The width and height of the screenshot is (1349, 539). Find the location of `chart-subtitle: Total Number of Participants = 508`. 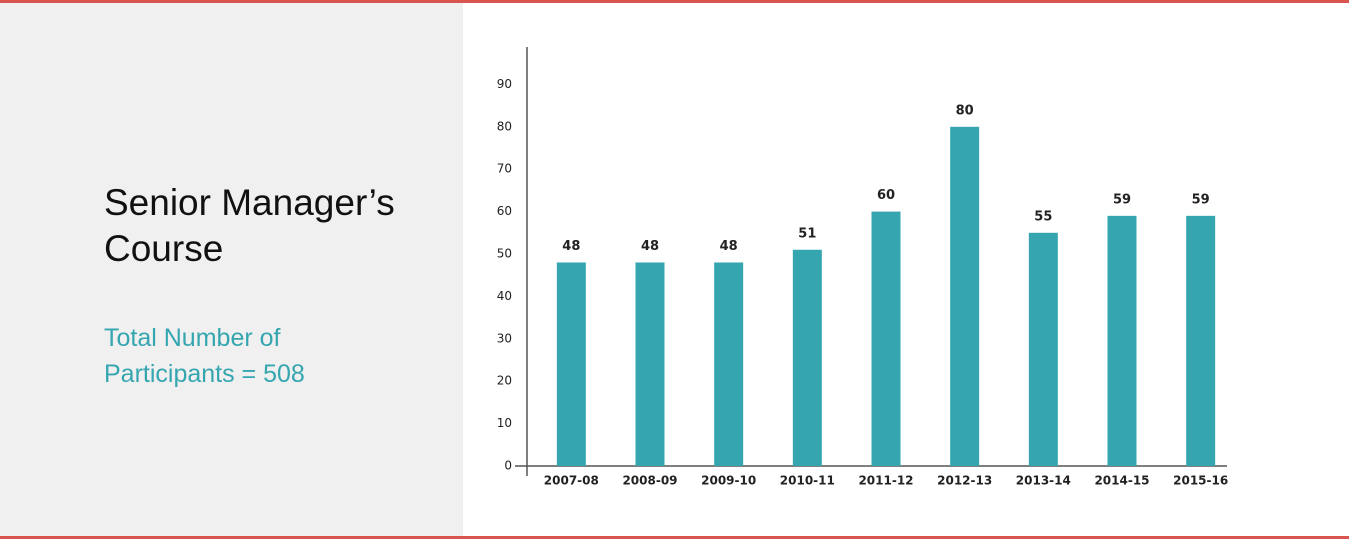

chart-subtitle: Total Number of Participants = 508 is located at coordinates (204, 356).